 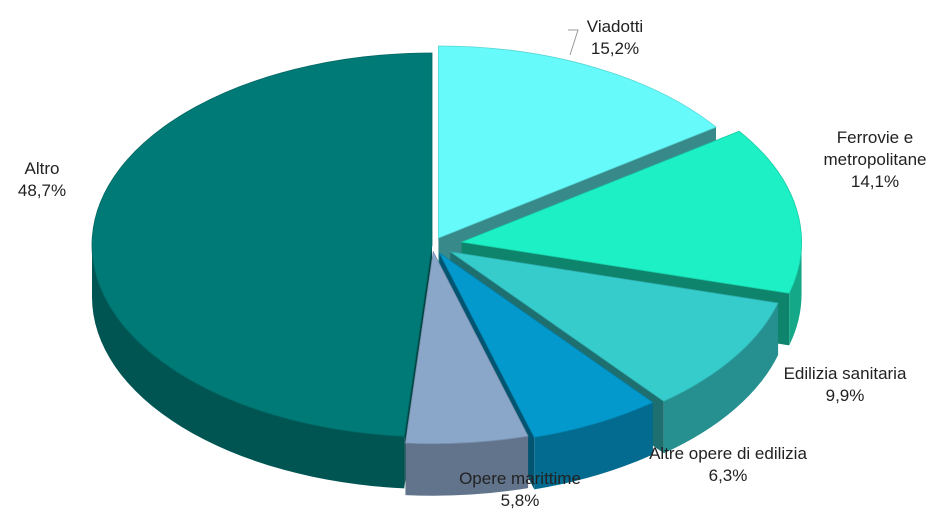 What do you see at coordinates (845, 373) in the screenshot?
I see `label-name: Edilizia sanitaria` at bounding box center [845, 373].